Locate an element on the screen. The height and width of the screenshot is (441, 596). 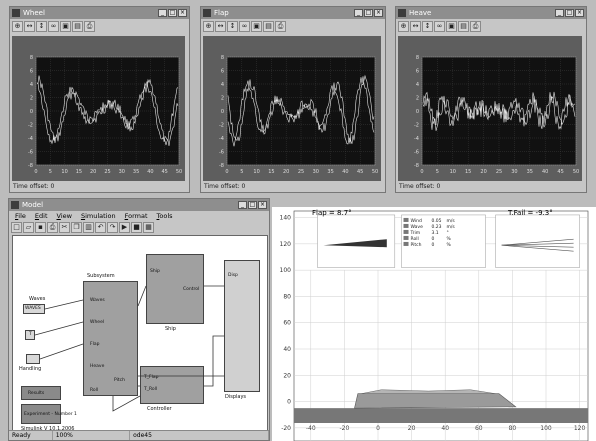
stop-icon: ■ is located at coordinates (136, 227).